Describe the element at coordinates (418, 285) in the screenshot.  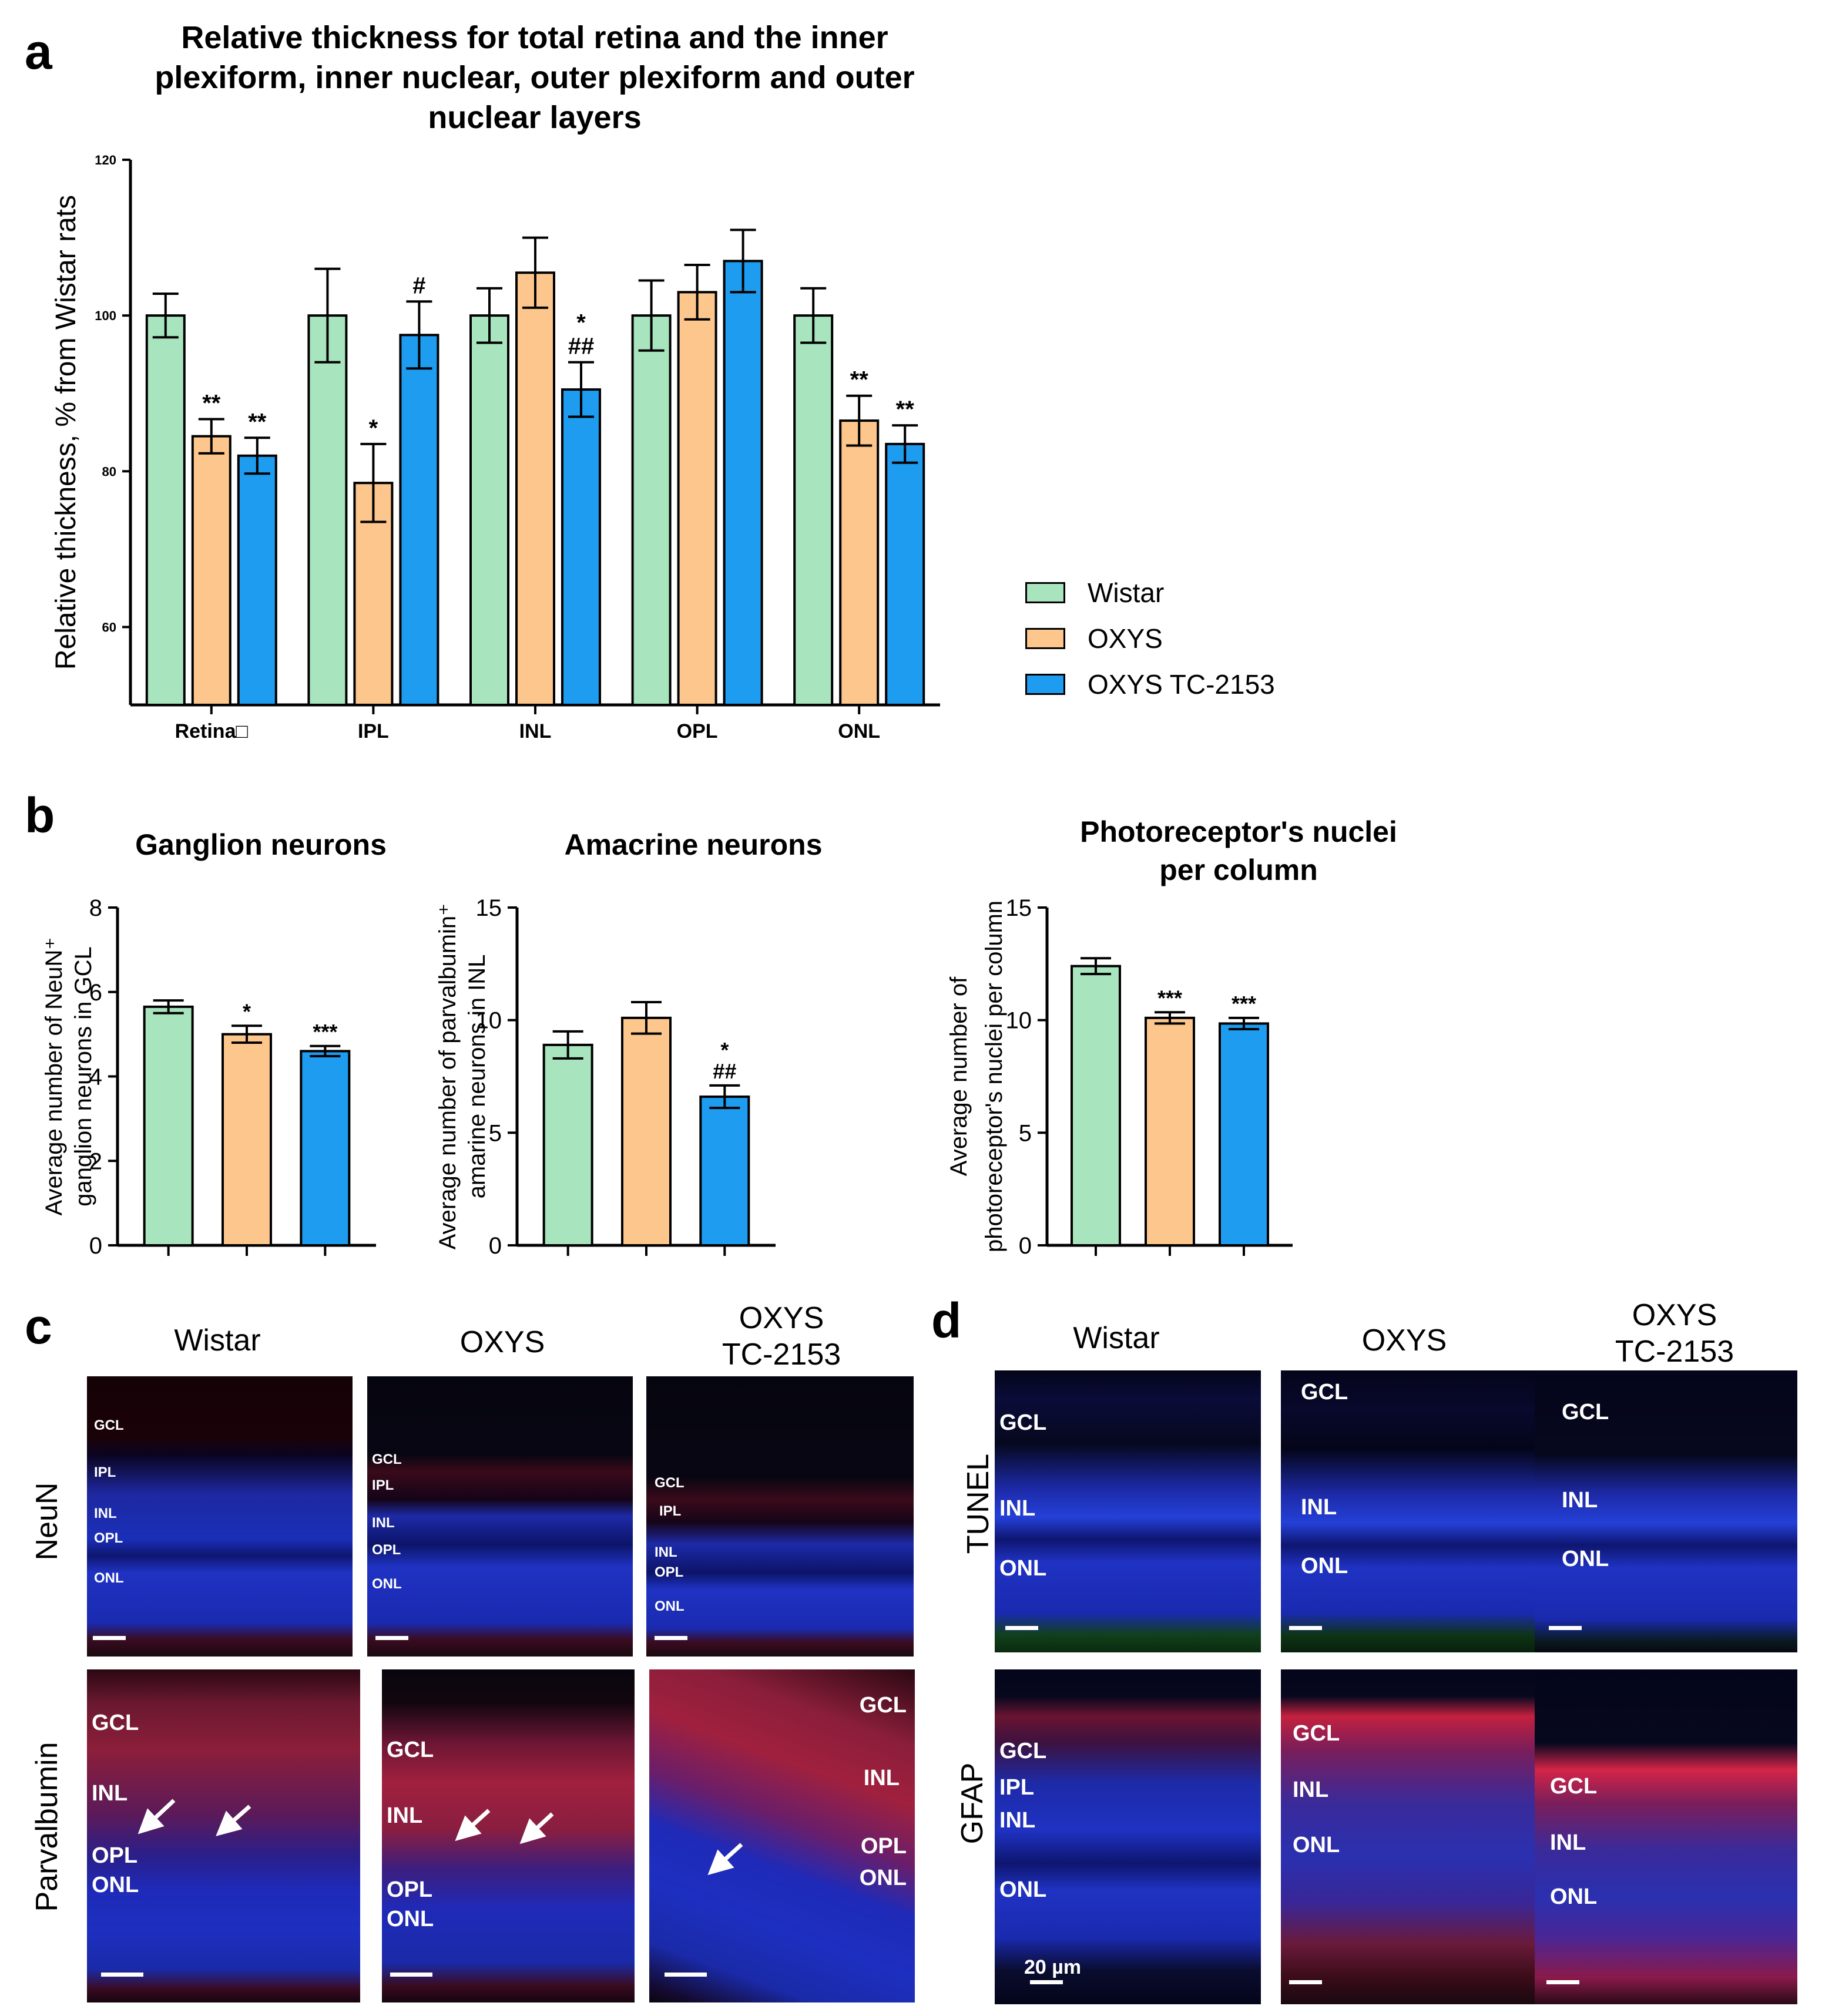
I see `significance-marker: #` at that location.